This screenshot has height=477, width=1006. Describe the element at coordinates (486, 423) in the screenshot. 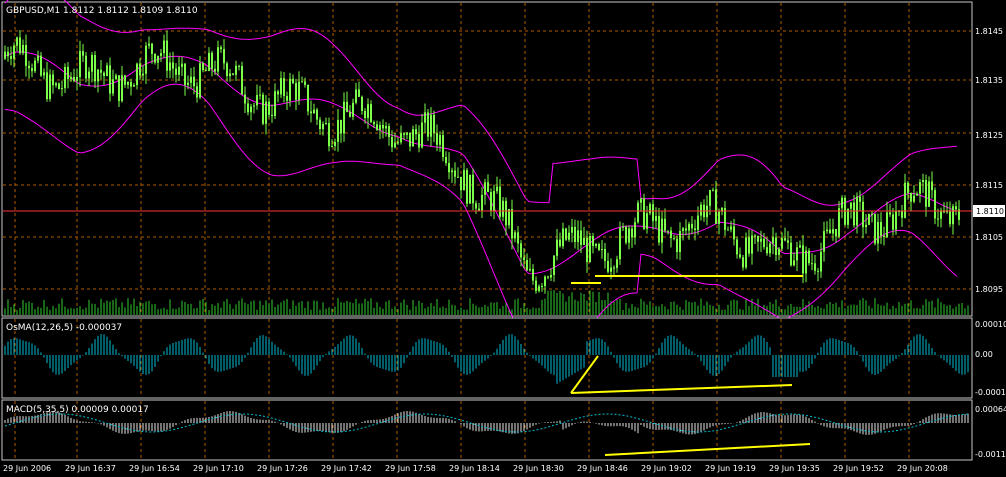

I see `macd-signal-line` at that location.